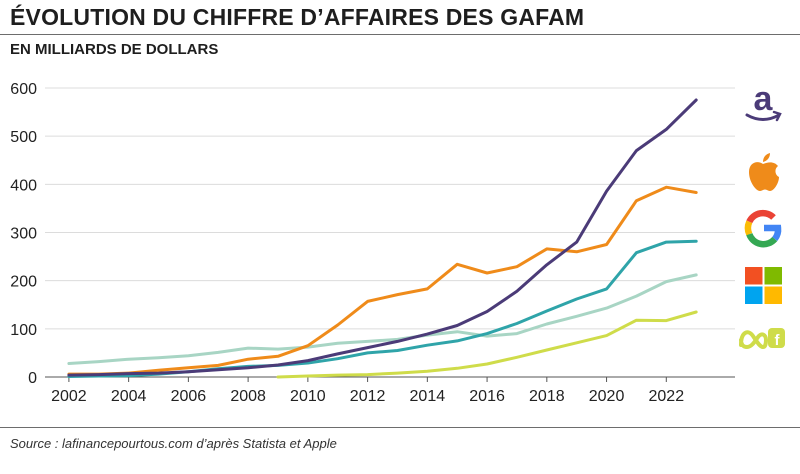 Image resolution: width=800 pixels, height=474 pixels. Describe the element at coordinates (547, 396) in the screenshot. I see `x-tick-label: 2018` at that location.